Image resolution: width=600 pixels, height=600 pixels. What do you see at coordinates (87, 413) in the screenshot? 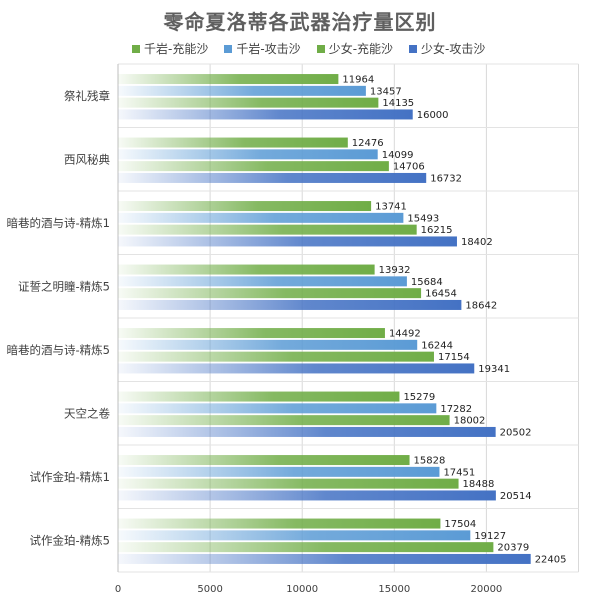
I see `category-label-5: 天空之卷` at bounding box center [87, 413].